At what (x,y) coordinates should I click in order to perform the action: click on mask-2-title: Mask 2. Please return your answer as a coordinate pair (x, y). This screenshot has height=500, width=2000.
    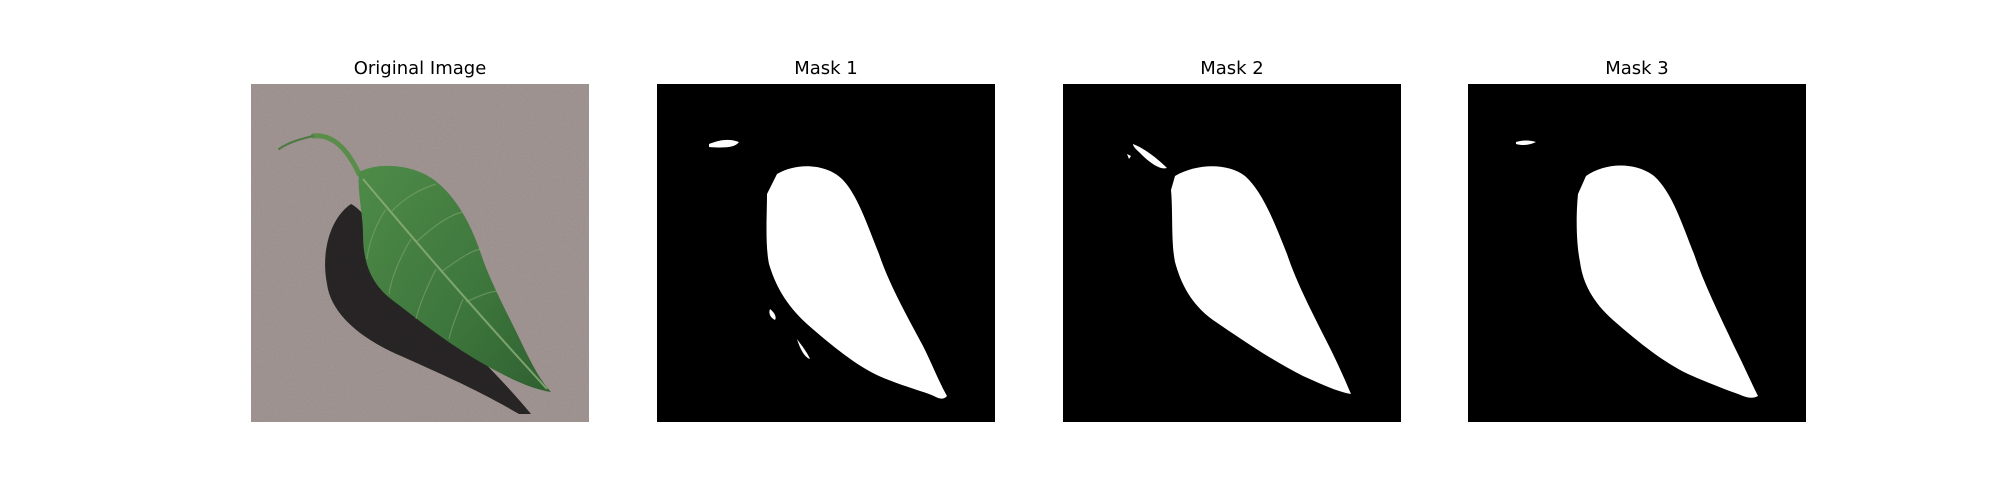
    Looking at the image, I should click on (1232, 68).